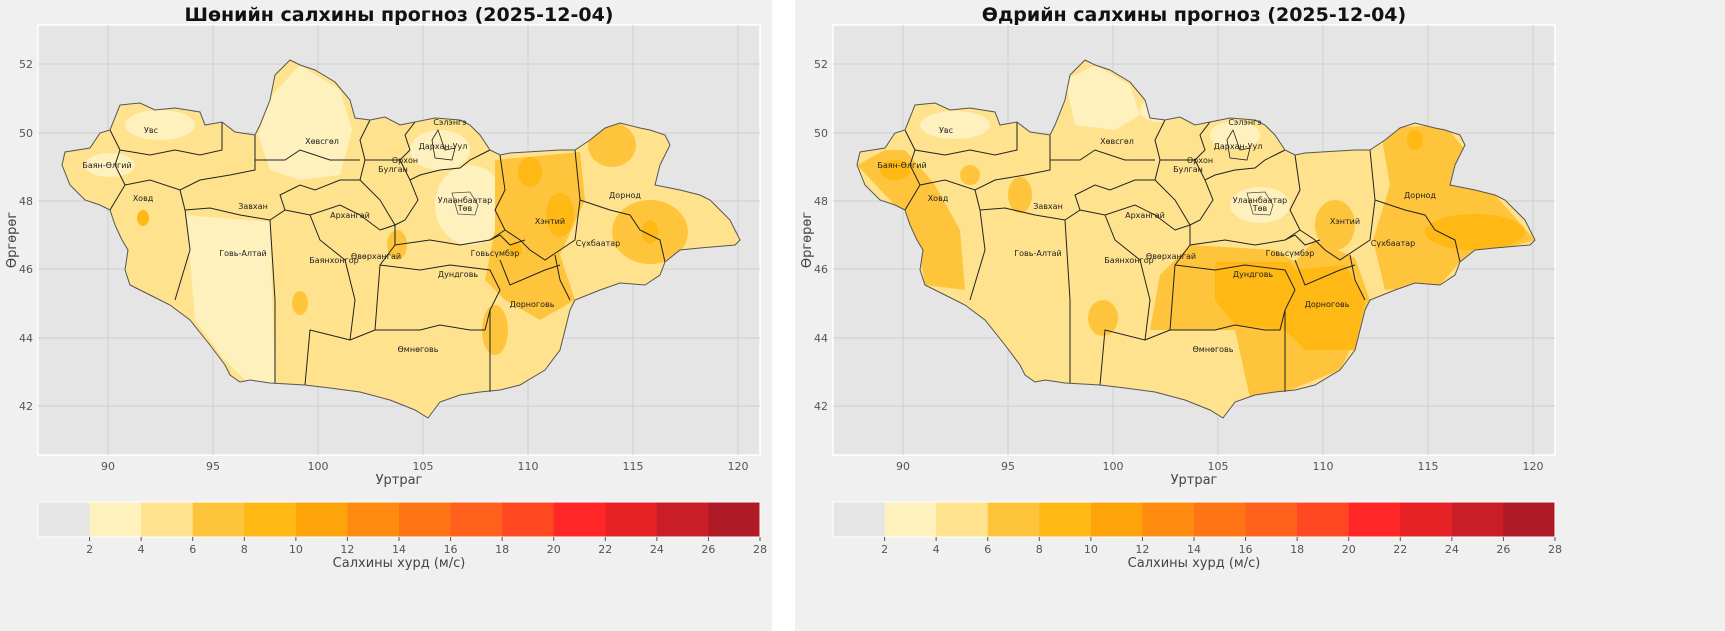 The width and height of the screenshot is (1725, 631). I want to click on x-axis-label: Уртраг, so click(399, 480).